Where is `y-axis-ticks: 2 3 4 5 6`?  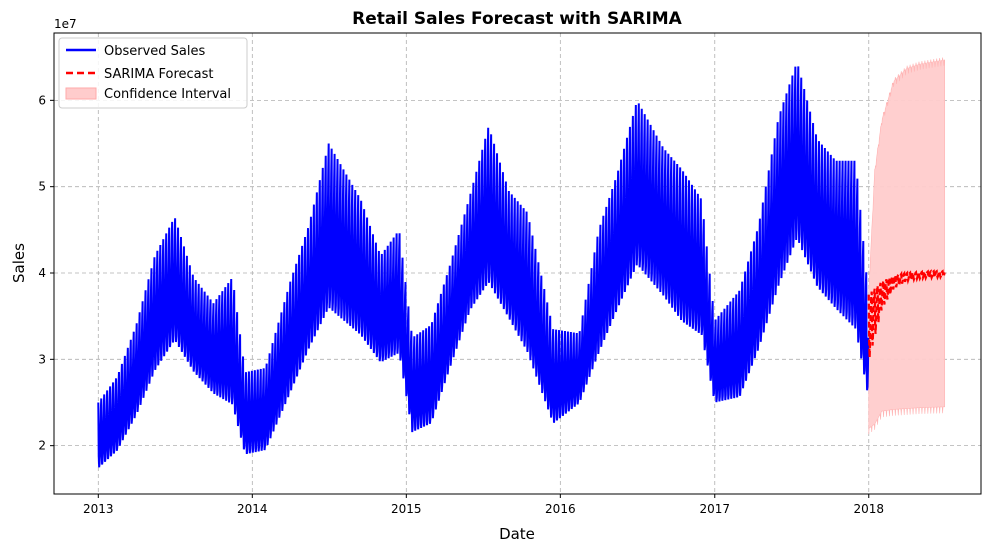
y-axis-ticks: 2 3 4 5 6 is located at coordinates (46, 273).